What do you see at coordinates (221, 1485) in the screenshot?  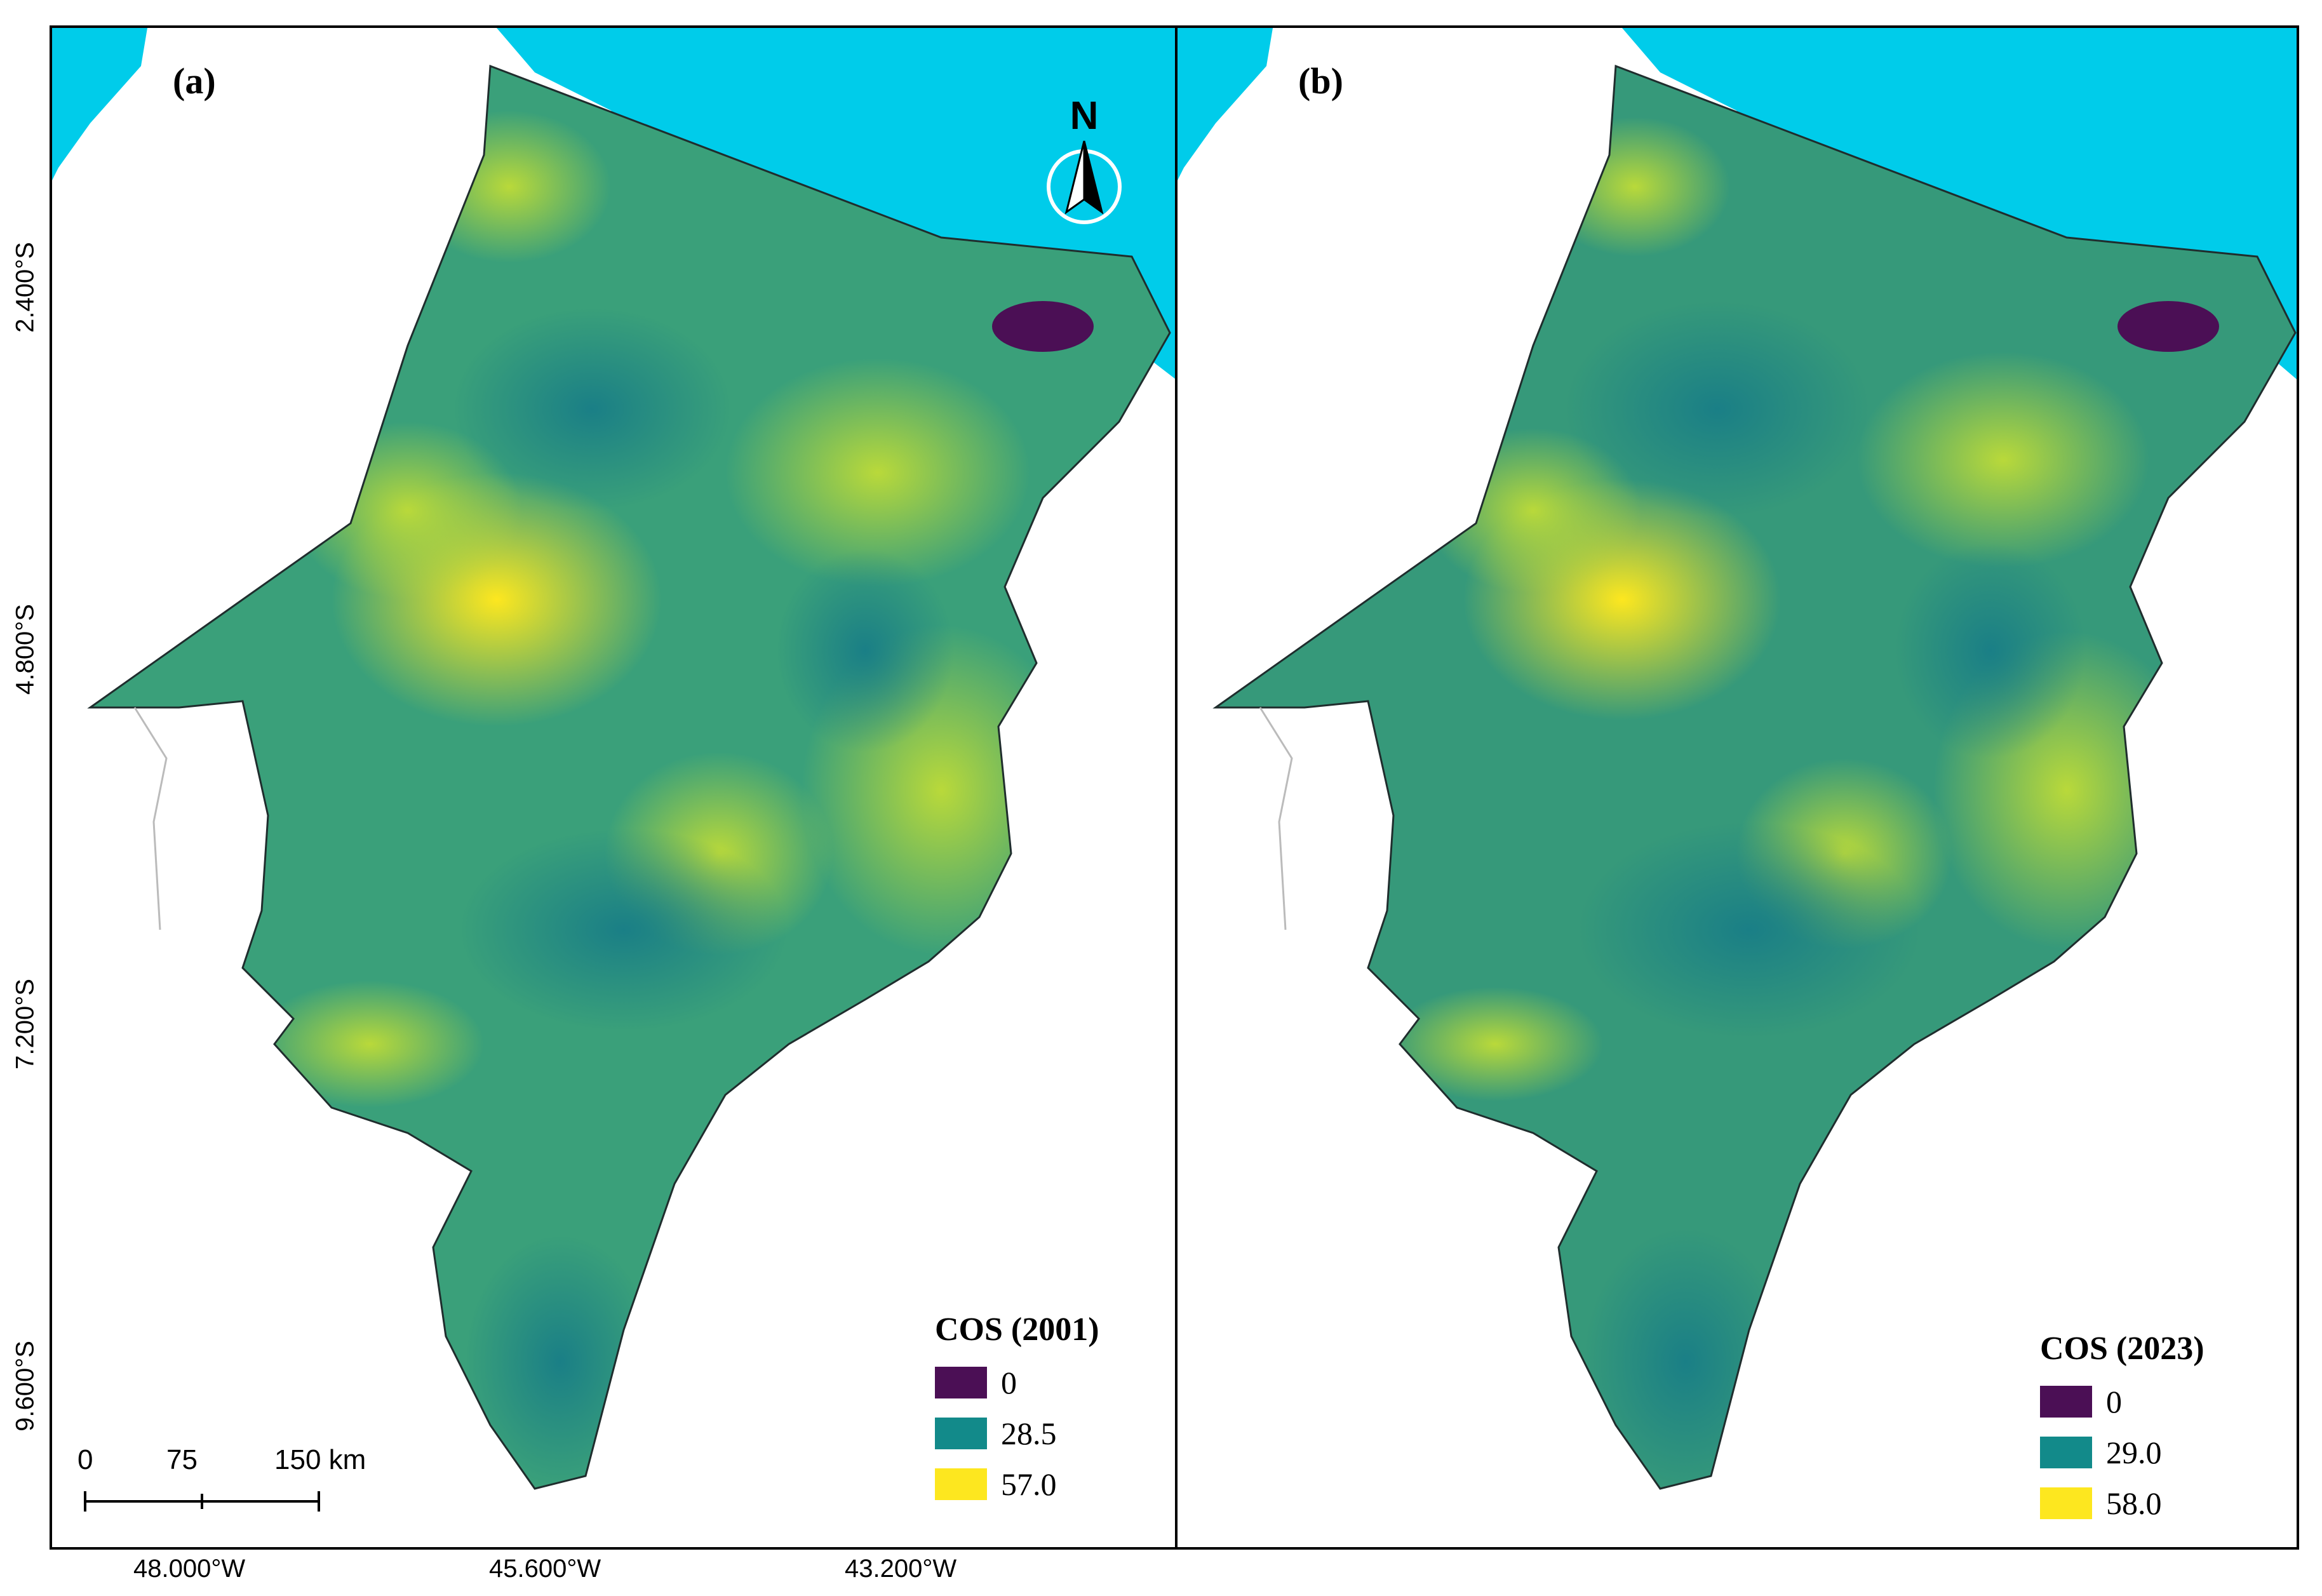 I see `scale-bar: 0 75 150 km` at bounding box center [221, 1485].